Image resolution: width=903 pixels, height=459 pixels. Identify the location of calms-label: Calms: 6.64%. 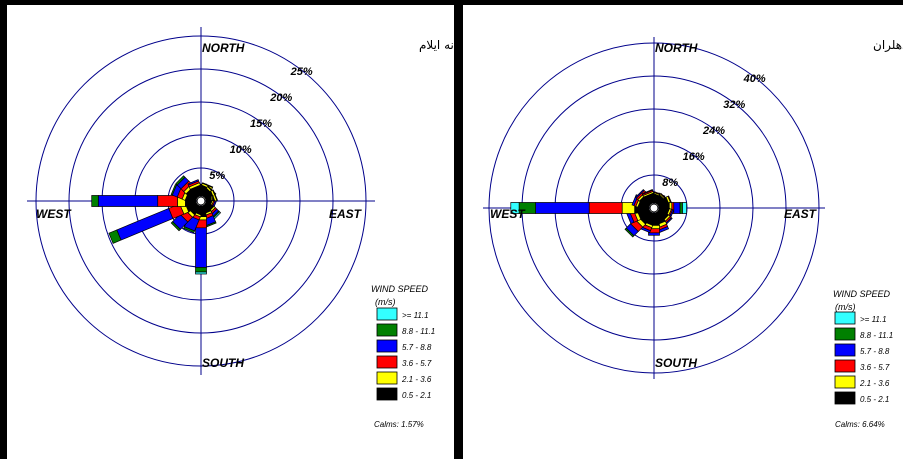
(860, 424).